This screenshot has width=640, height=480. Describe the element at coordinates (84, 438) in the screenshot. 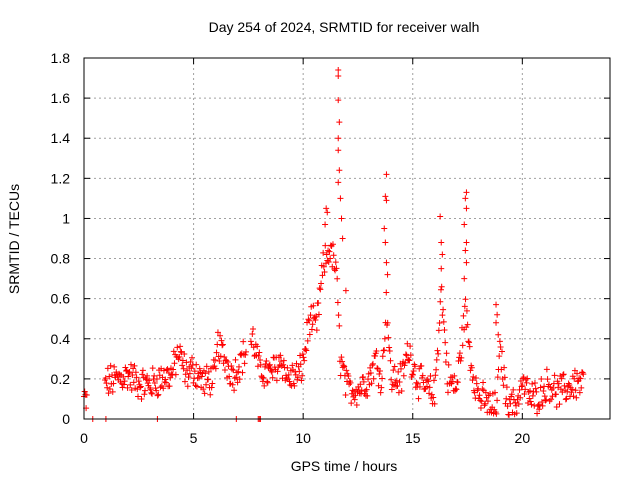

I see `x-tick-label: 0` at that location.